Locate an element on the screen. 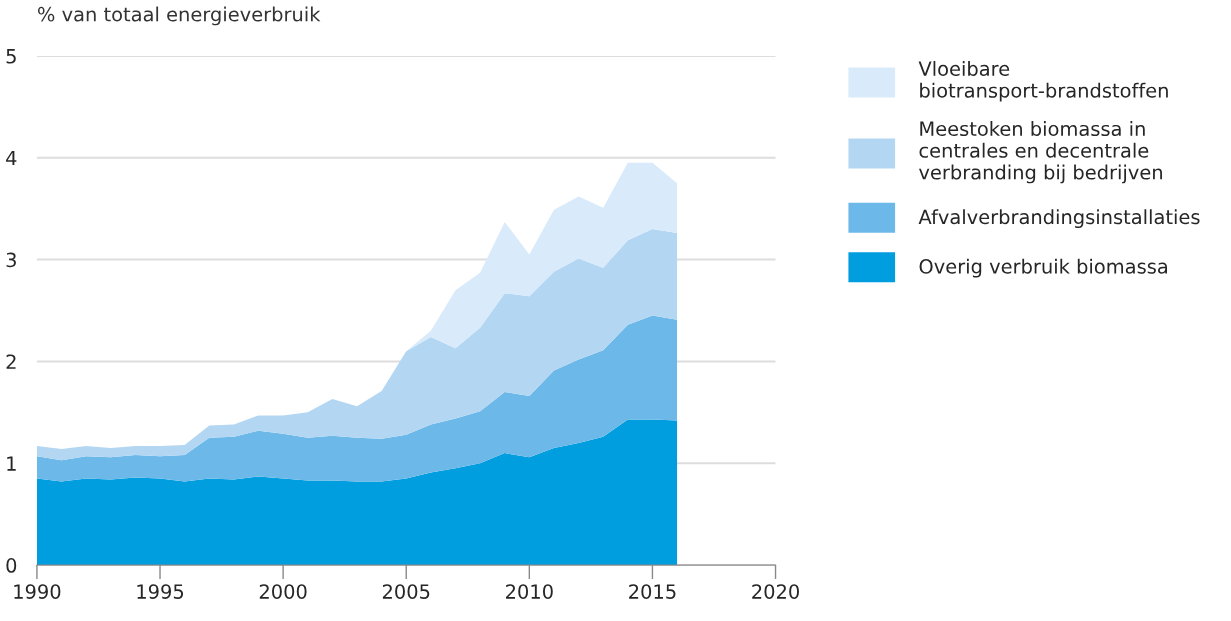  legend-label: Afvalverbrandingsinstallaties is located at coordinates (1059, 219).